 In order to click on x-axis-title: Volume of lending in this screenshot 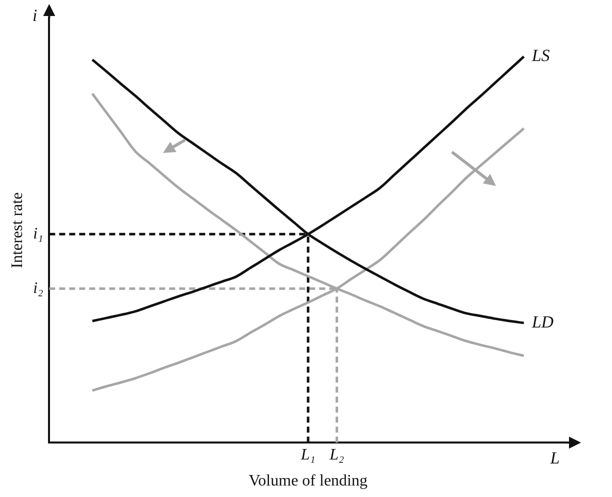, I will do `click(308, 481)`.